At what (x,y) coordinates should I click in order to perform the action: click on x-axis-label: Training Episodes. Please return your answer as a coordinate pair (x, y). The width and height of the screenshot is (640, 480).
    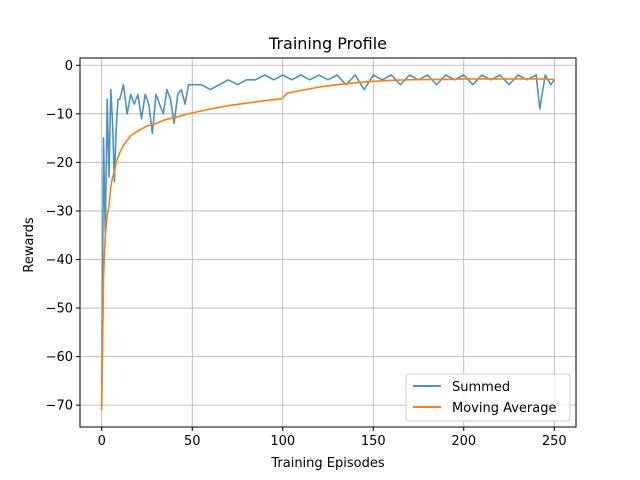
    Looking at the image, I should click on (327, 463).